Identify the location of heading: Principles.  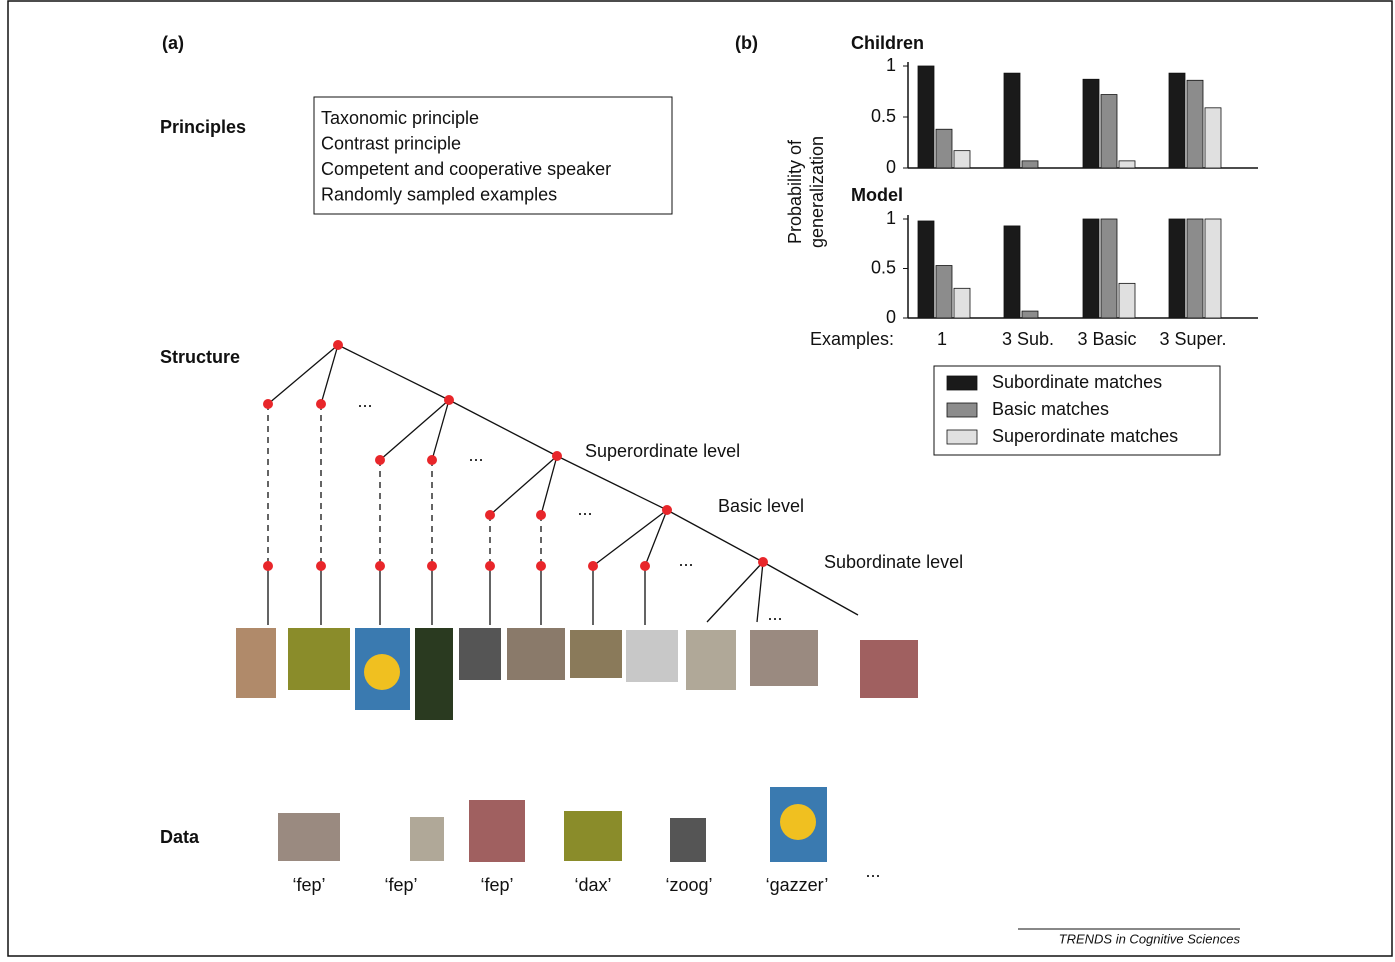
(203, 127).